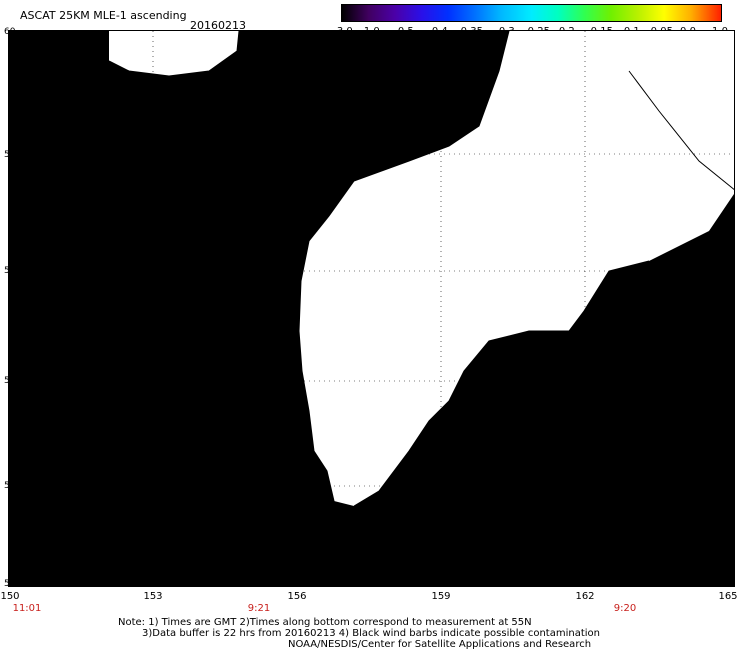  I want to click on pass-time-921: 9:21, so click(259, 608).